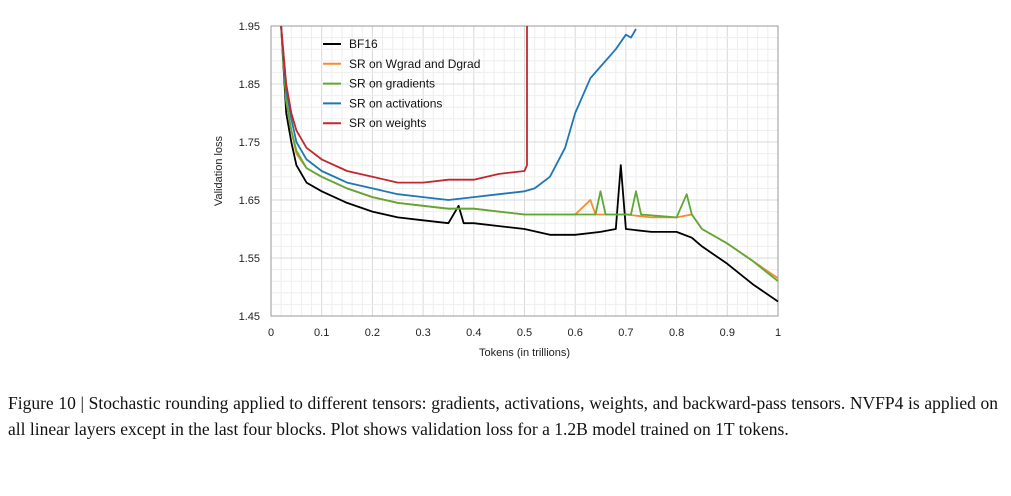  I want to click on x-axis-label: Tokens (in trillions), so click(524, 353).